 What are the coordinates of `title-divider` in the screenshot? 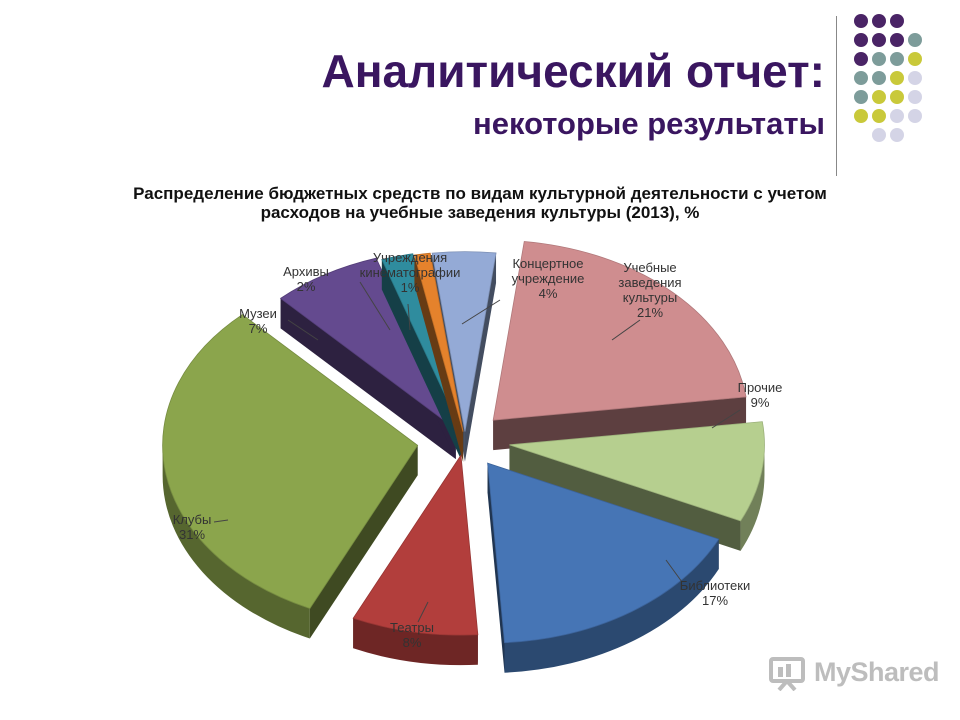 It's located at (836, 96).